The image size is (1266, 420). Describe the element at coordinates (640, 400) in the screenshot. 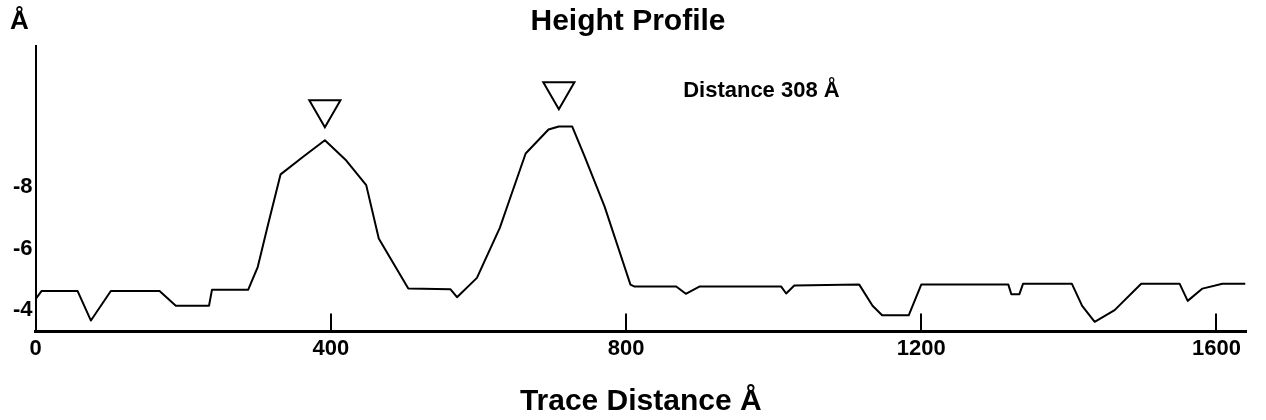

I see `x-axis-title: Trace Distance Å` at that location.